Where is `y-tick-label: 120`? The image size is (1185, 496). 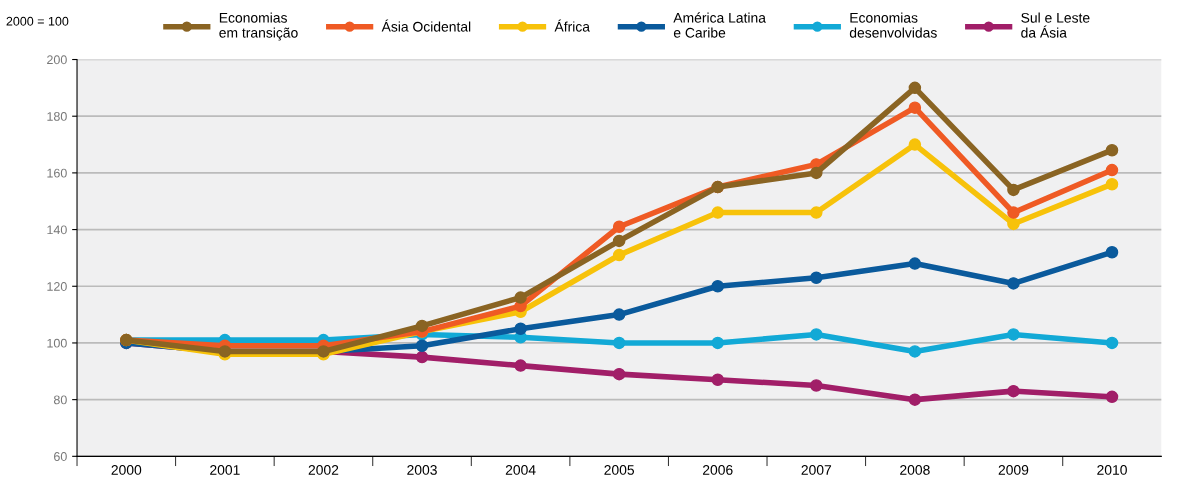 y-tick-label: 120 is located at coordinates (57, 286).